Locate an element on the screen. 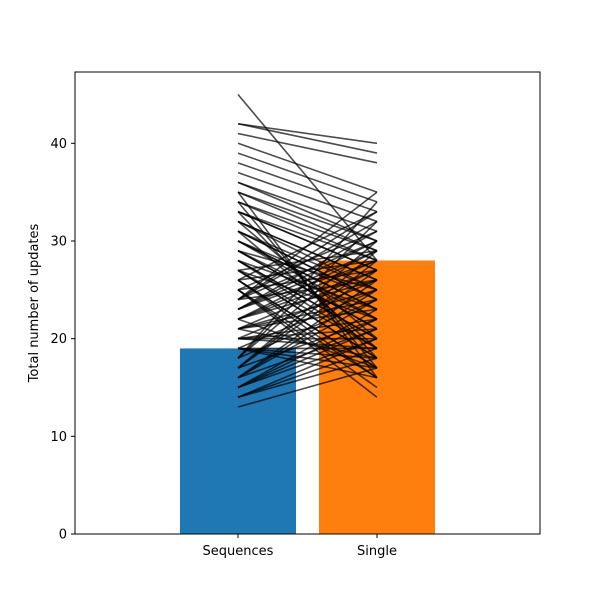 The image size is (600, 605). x-axis: Sequences Single is located at coordinates (300, 546).